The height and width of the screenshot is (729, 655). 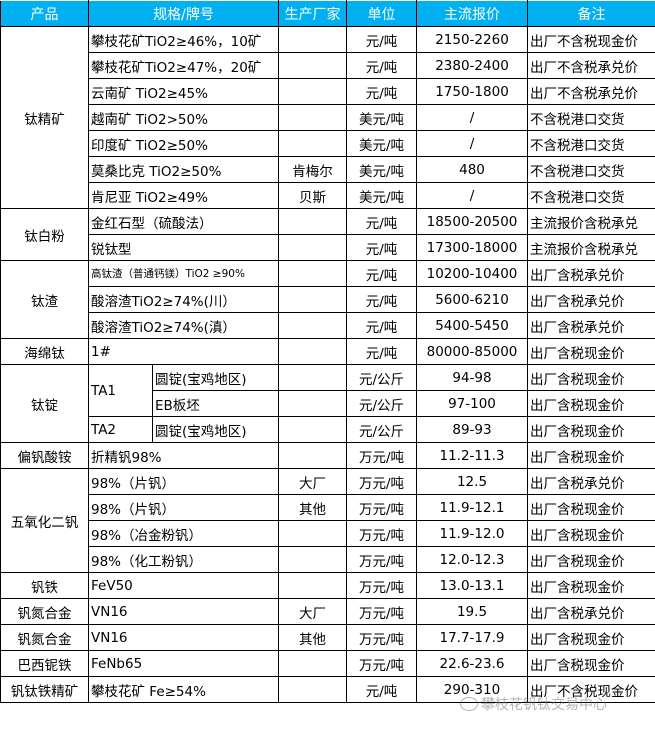 What do you see at coordinates (183, 663) in the screenshot?
I see `spec-cell: FeNb65` at bounding box center [183, 663].